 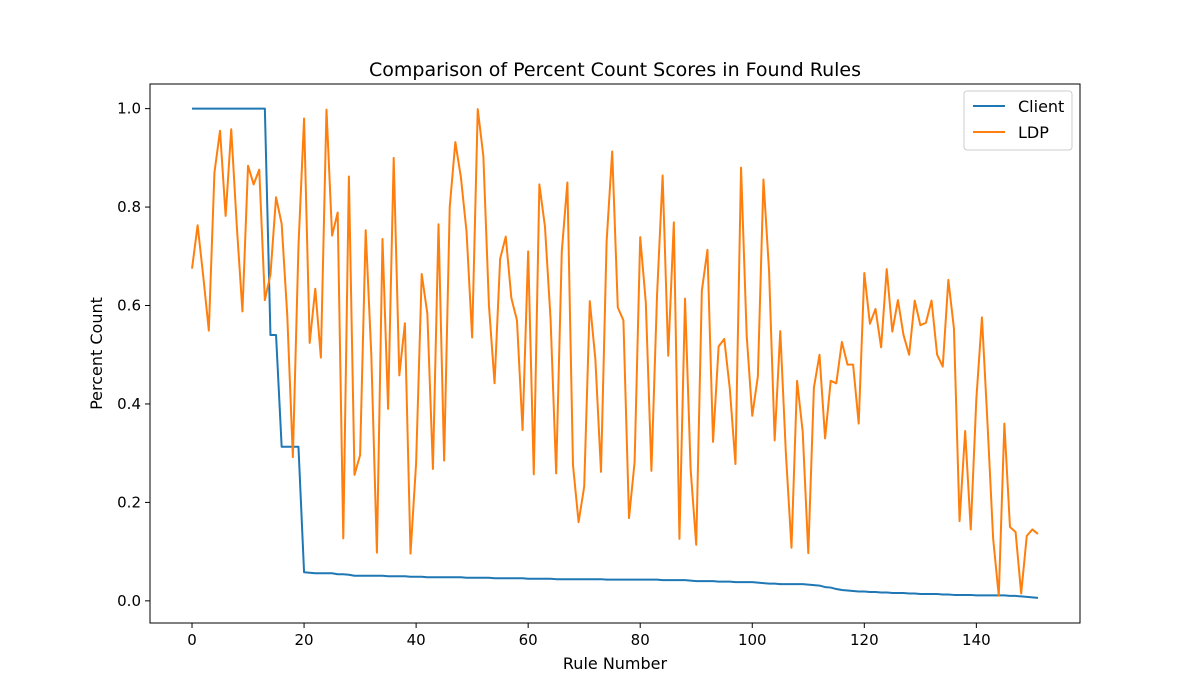 I want to click on x-tick-label: 40, so click(x=416, y=640).